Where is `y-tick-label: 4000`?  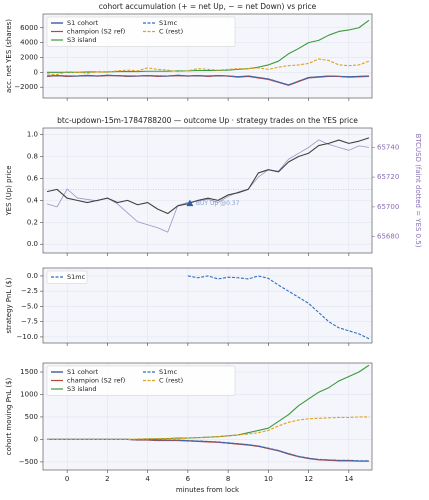 y-tick-label: 4000 is located at coordinates (29, 43).